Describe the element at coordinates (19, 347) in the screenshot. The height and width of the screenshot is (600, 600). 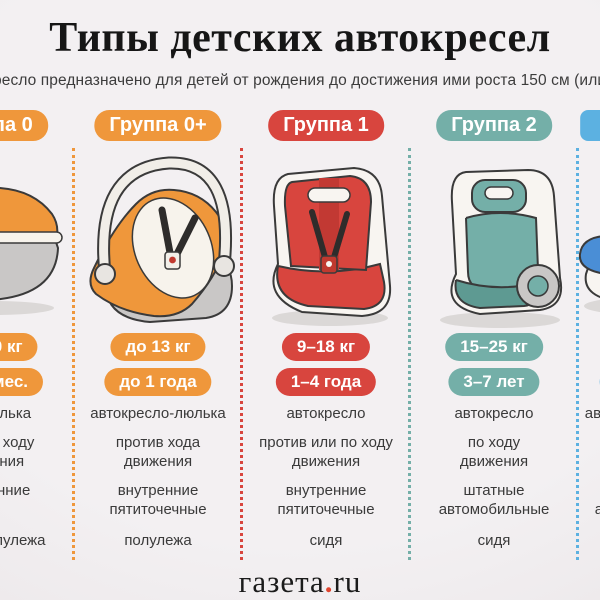
I see `weight-badge: до 10 кг` at that location.